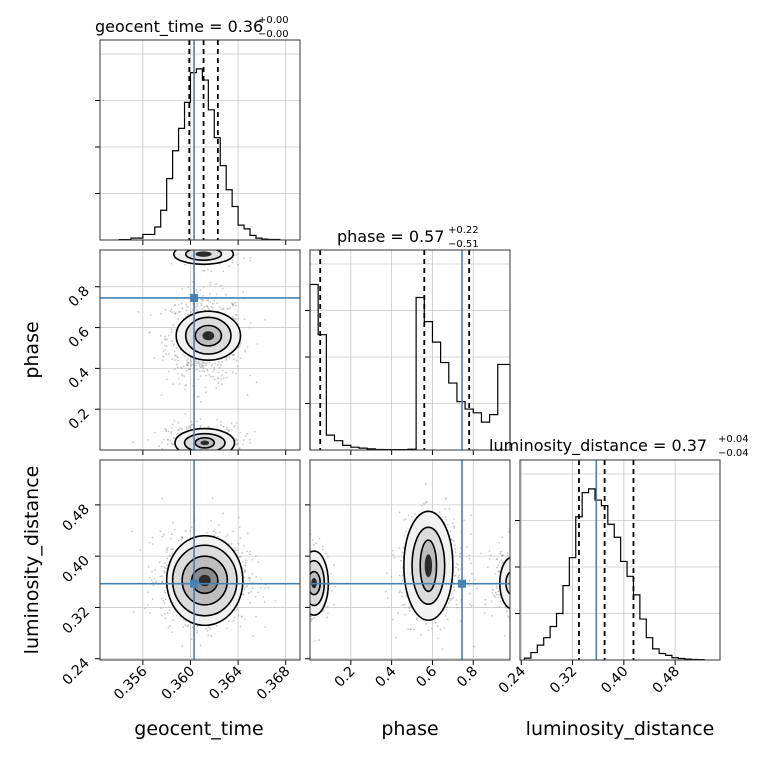  I want to click on diagonal-panel-luminosity_distance: 0.24 0.32 0.40 0.48, so click(608, 578).